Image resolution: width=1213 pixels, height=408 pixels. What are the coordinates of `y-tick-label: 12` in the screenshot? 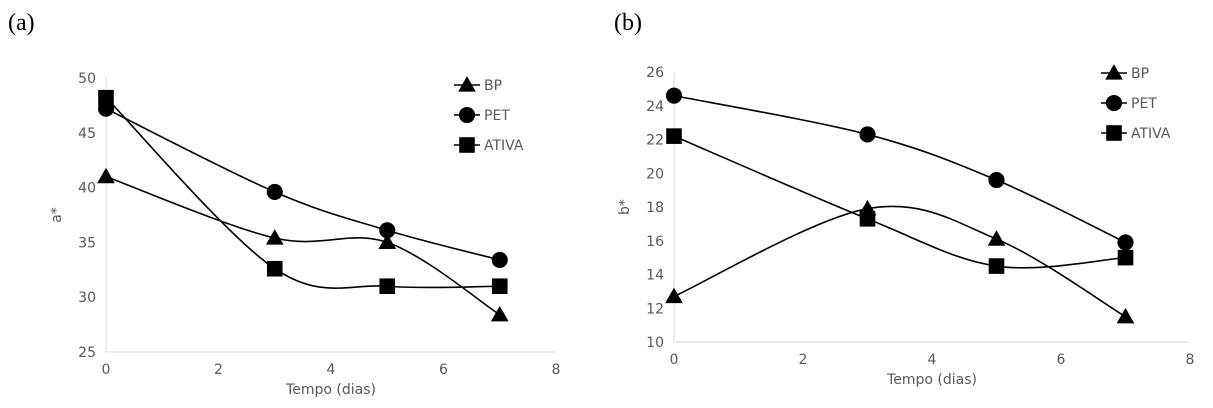 It's located at (655, 309).